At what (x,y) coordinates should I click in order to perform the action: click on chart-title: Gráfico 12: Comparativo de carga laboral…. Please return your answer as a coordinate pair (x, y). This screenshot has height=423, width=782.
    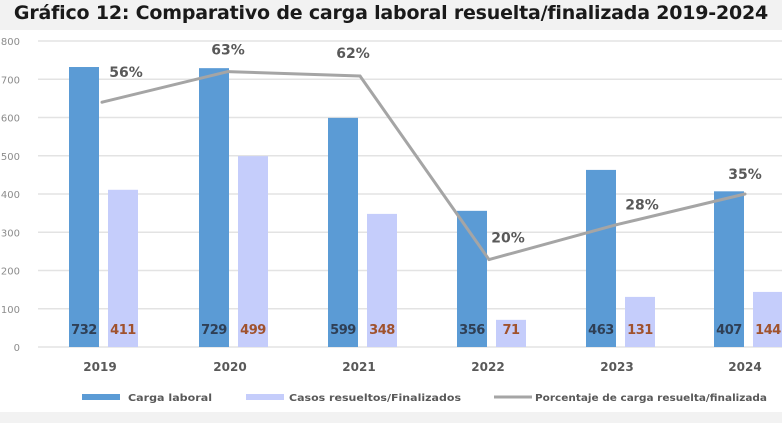
    Looking at the image, I should click on (391, 13).